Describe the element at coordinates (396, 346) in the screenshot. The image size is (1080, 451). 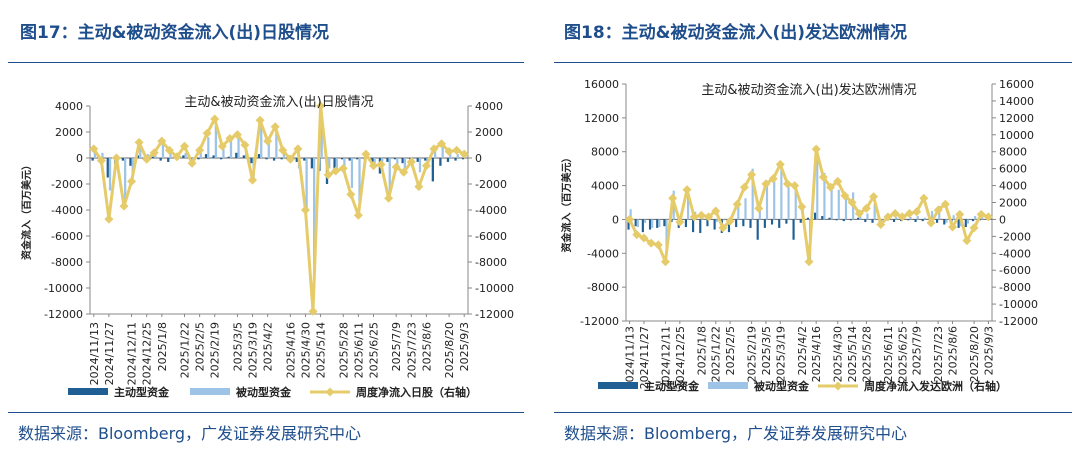
I see `x-tick-label: 2025/7/9` at that location.